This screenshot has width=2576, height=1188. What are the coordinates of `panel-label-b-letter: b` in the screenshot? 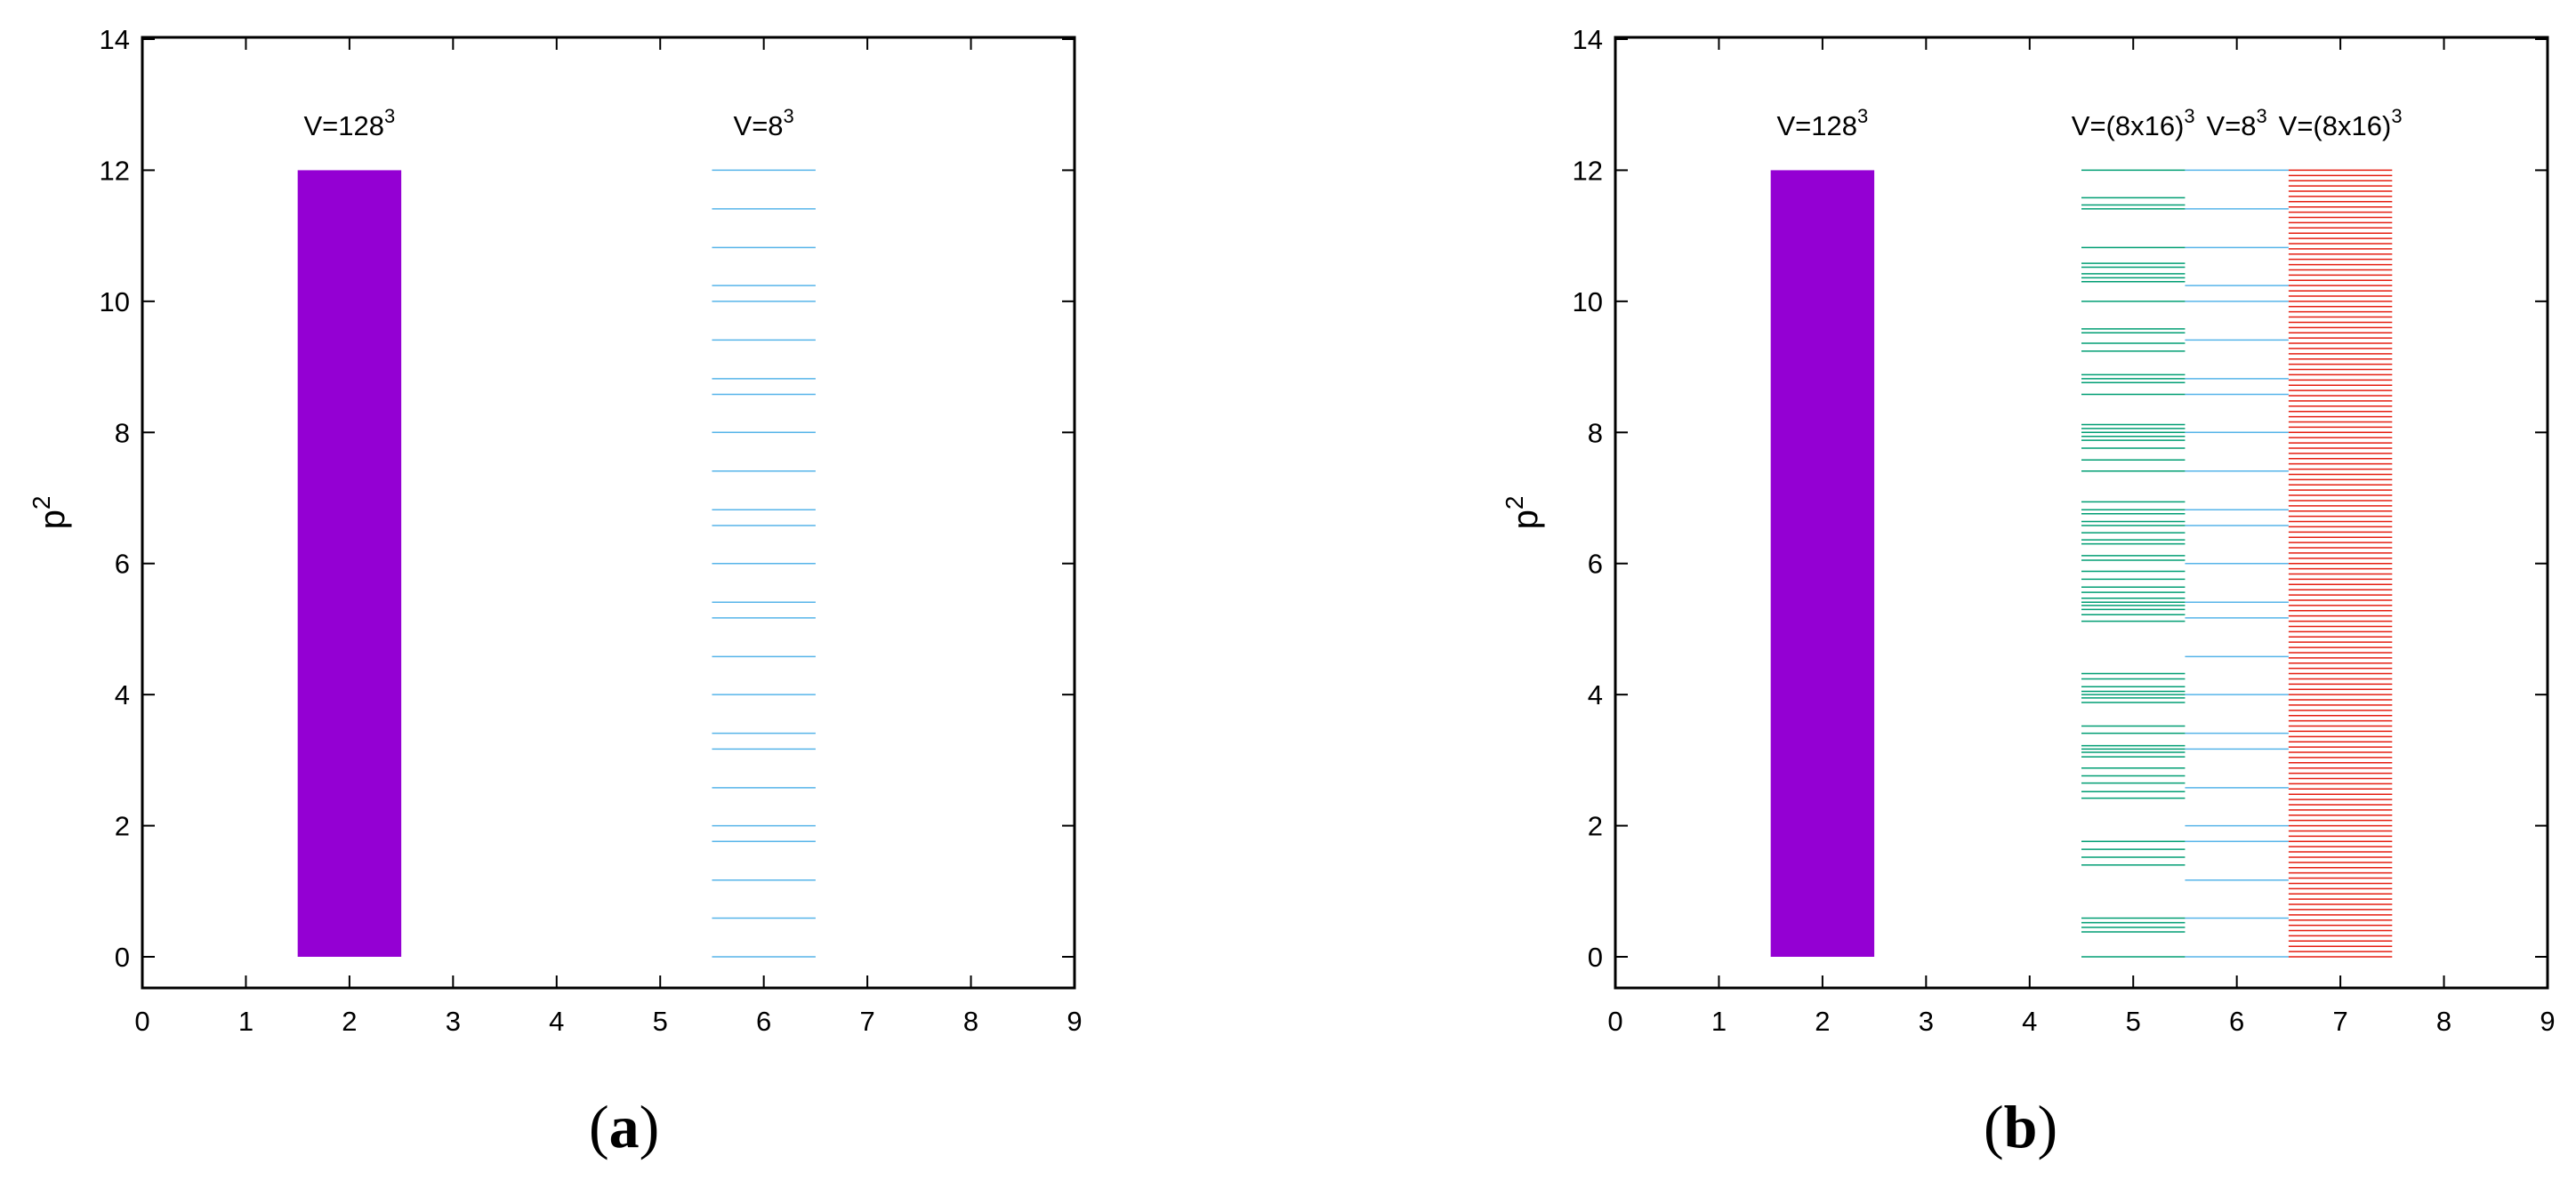 It's located at (2020, 1126).